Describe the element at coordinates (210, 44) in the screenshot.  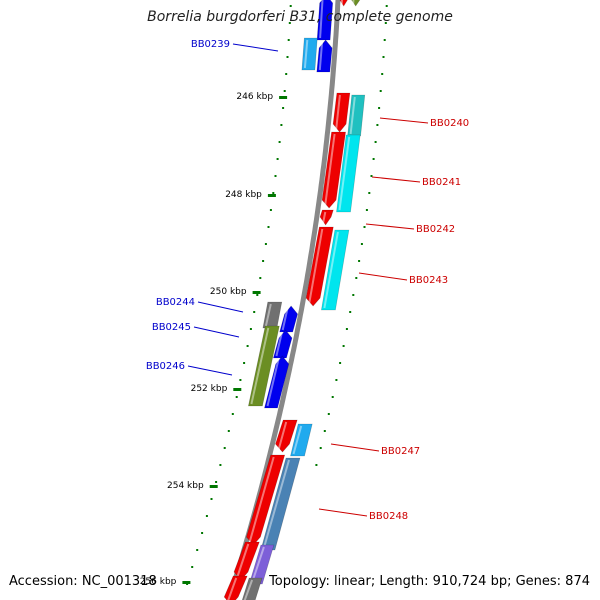
I see `gene-label: BB0239` at that location.